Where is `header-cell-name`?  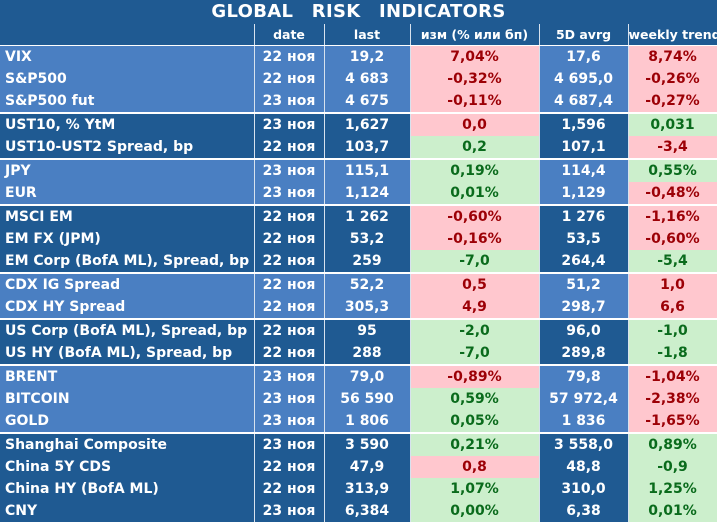
header-cell-name is located at coordinates (127, 35).